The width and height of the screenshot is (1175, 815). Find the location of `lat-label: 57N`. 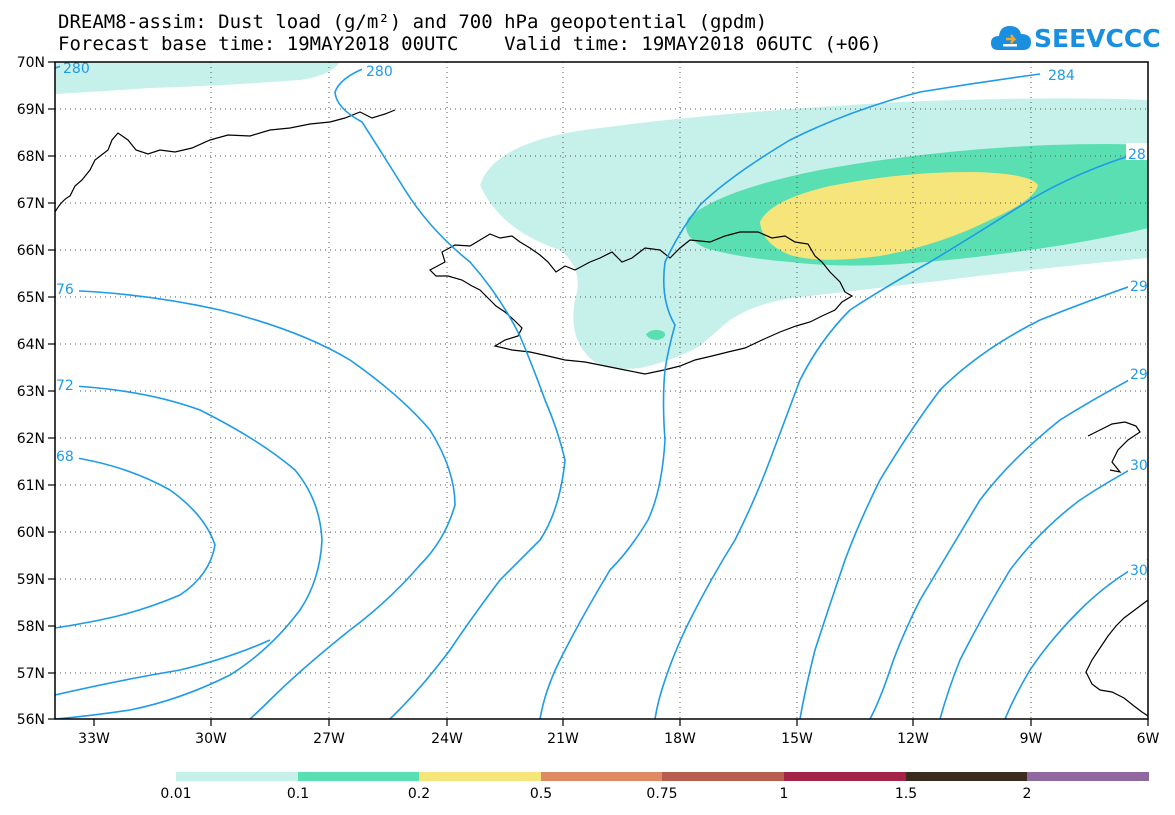

lat-label: 57N is located at coordinates (31, 674).